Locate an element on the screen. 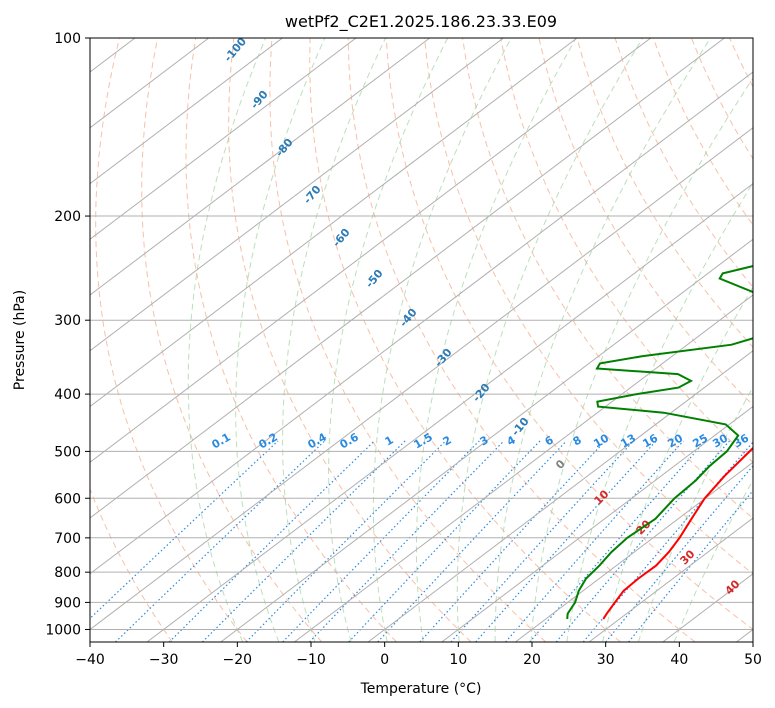 This screenshot has width=775, height=708. y-axis-label: Pressure (hPa) is located at coordinates (20, 340).